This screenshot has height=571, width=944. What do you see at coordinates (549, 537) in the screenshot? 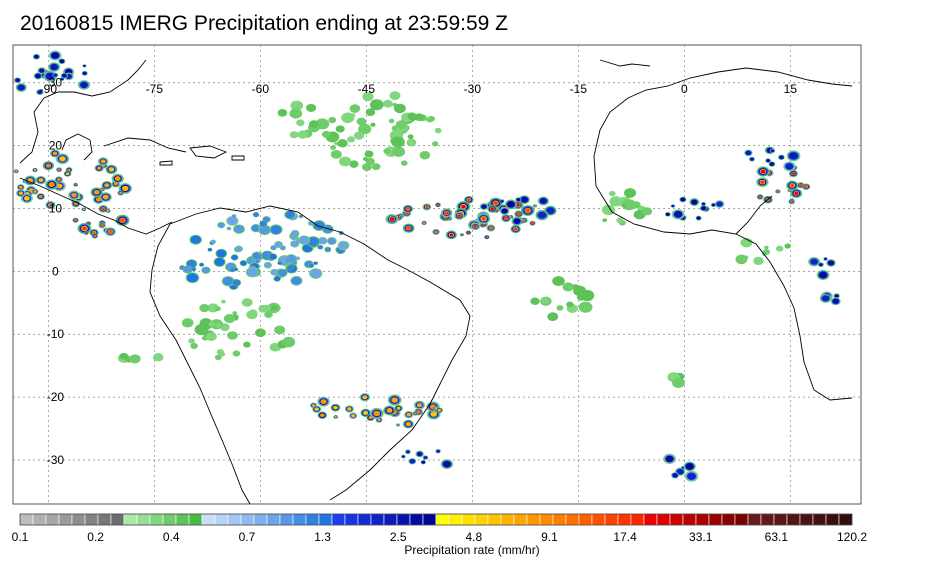
I see `colorbar-tick-7: 9.1` at bounding box center [549, 537].